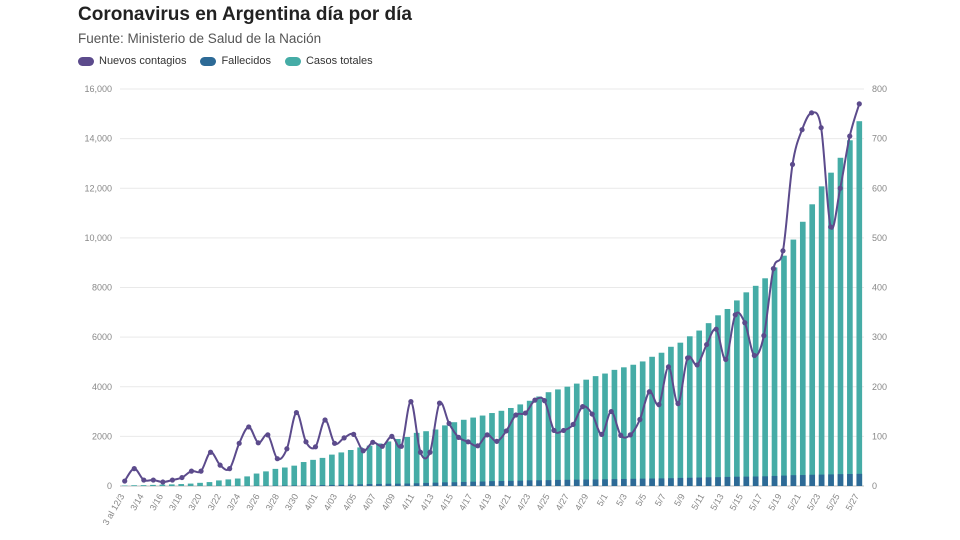 The height and width of the screenshot is (540, 960). Describe the element at coordinates (716, 502) in the screenshot. I see `x-tick-label: 5/13` at that location.